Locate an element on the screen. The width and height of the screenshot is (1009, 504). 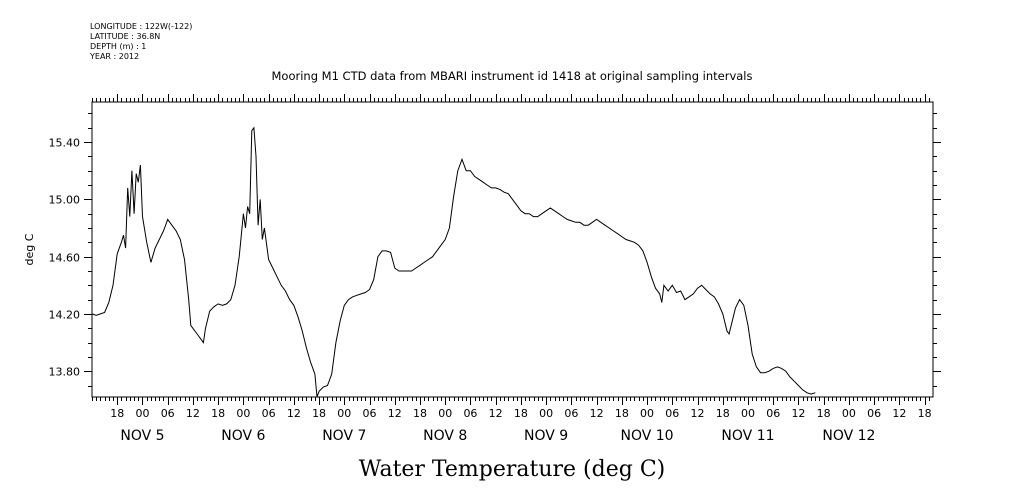
x-day-label: NOV 12 is located at coordinates (848, 436).